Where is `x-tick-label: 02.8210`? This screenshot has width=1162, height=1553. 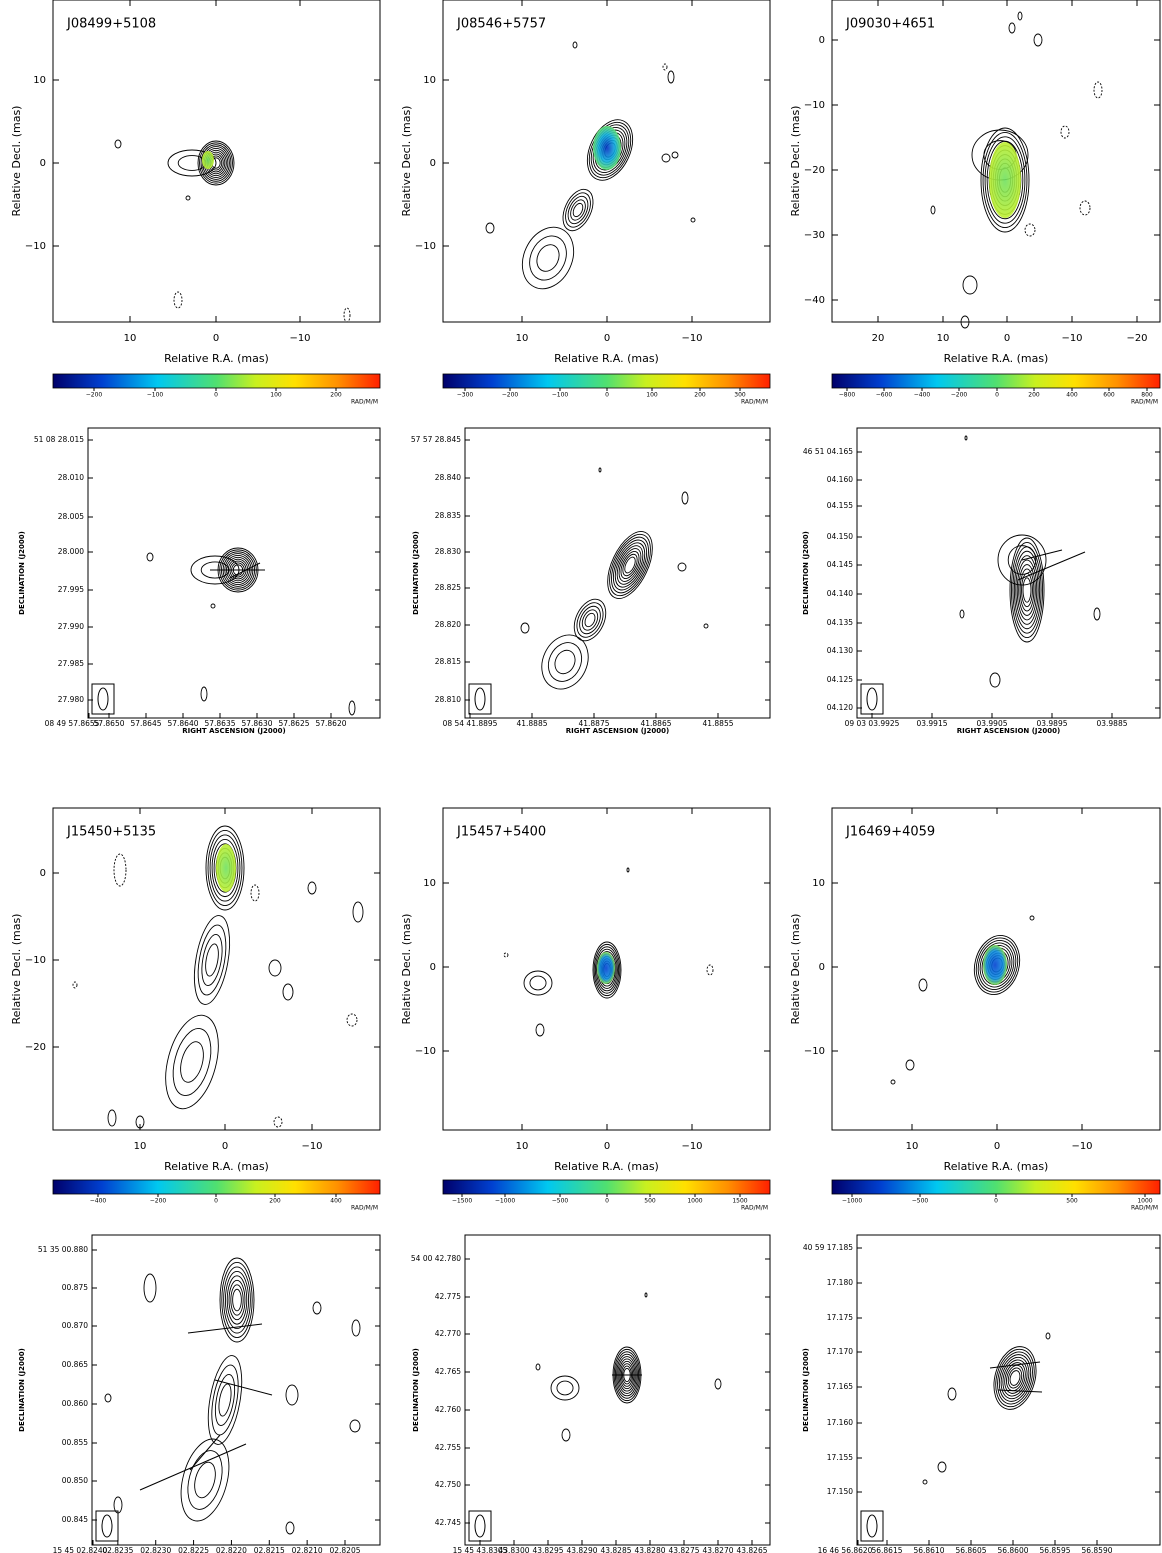 x-tick-label: 02.8210 is located at coordinates (307, 1549).